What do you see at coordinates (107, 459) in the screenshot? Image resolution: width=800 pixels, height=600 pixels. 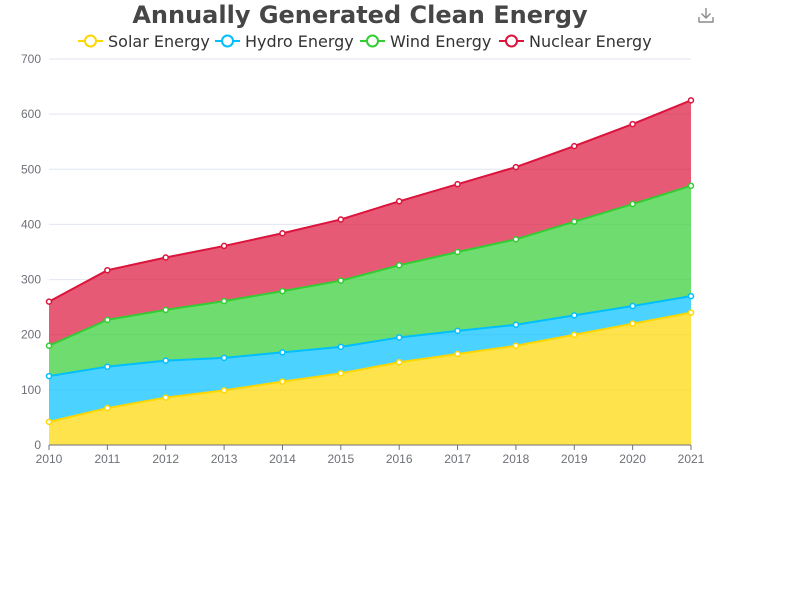 I see `x-tick-label: 2011` at bounding box center [107, 459].